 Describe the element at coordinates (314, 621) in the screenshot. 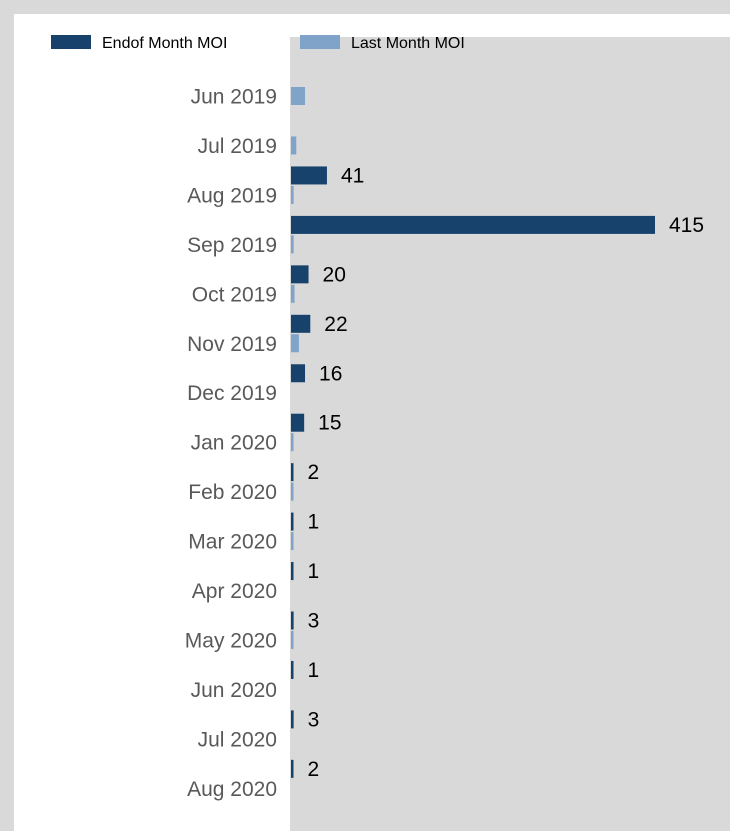

I see `value-label-apr-2020: 3` at that location.